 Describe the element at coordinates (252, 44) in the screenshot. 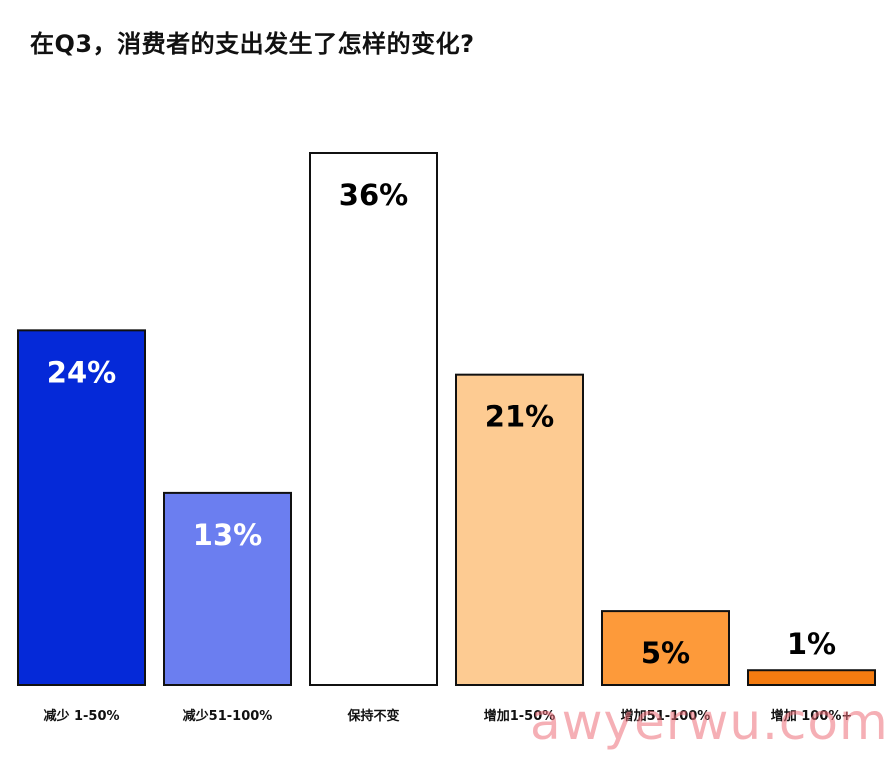

I see `chart-title: 在Q3，消费者的支出发生了怎样的变化?` at that location.